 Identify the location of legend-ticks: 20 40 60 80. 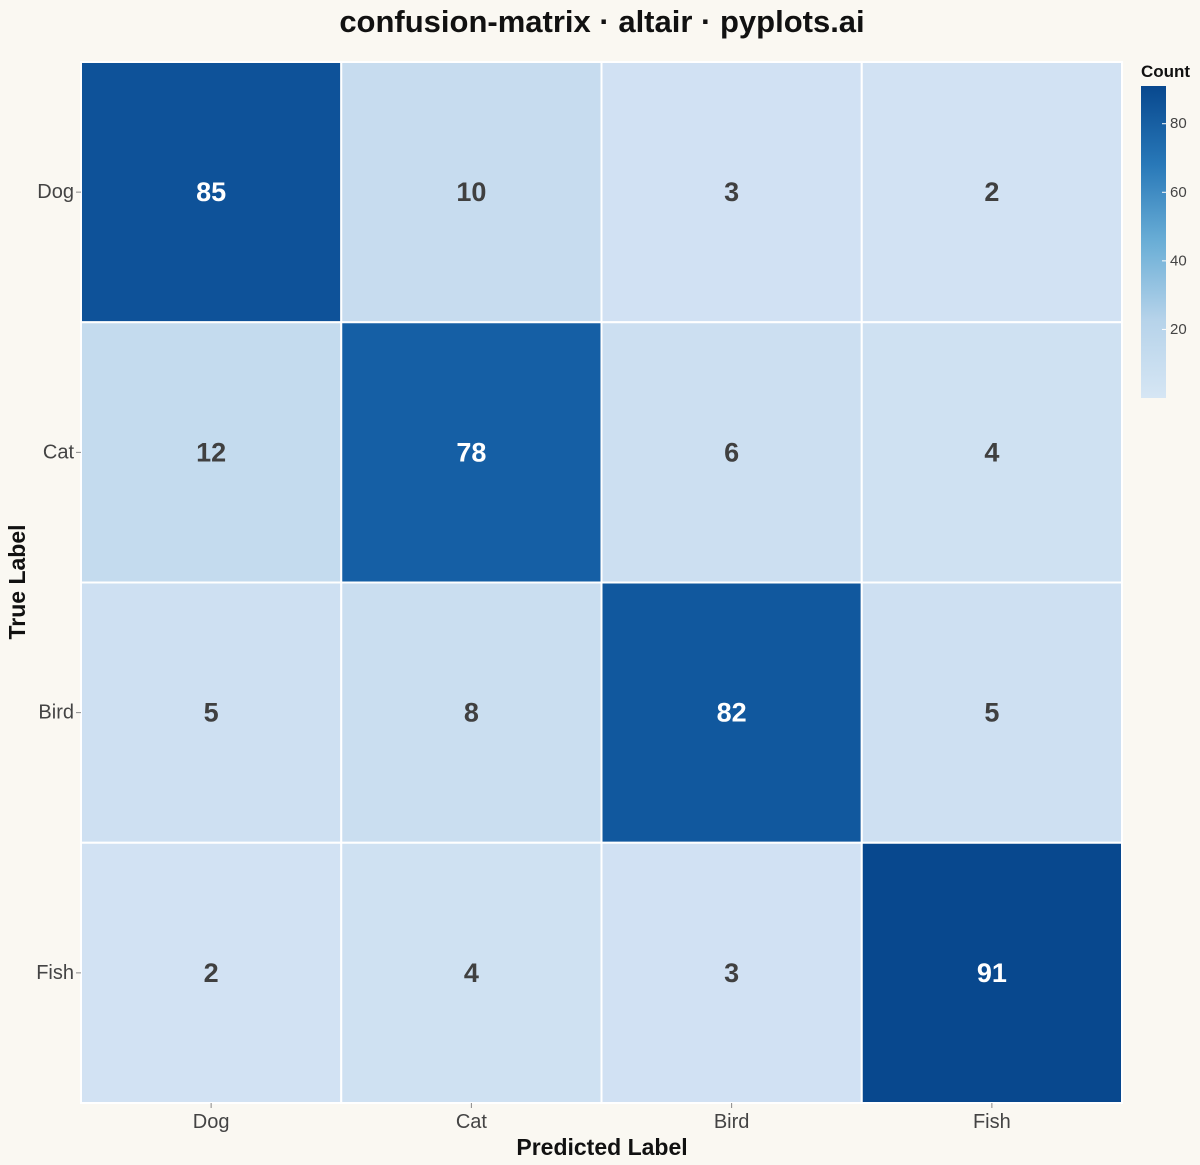
(1174, 226).